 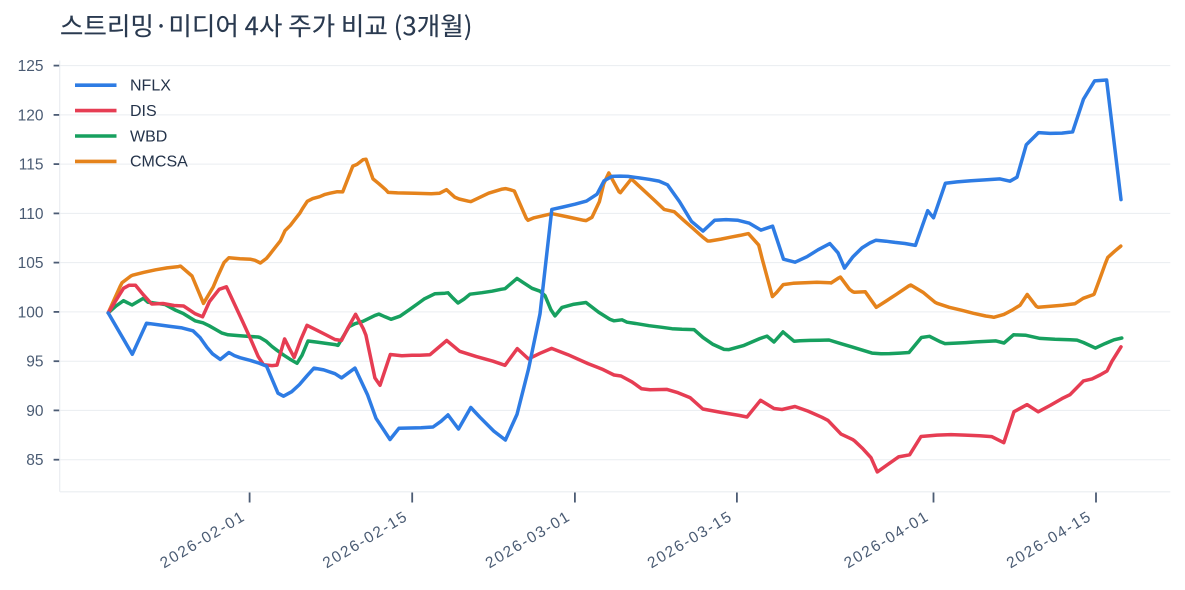 I want to click on svg-text: 90, so click(x=35, y=411).